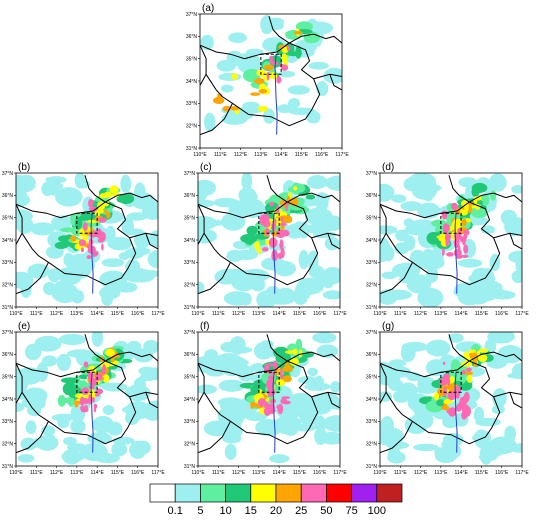 This screenshot has width=550, height=523. What do you see at coordinates (326, 511) in the screenshot?
I see `colorbar-level-label: 50` at bounding box center [326, 511].